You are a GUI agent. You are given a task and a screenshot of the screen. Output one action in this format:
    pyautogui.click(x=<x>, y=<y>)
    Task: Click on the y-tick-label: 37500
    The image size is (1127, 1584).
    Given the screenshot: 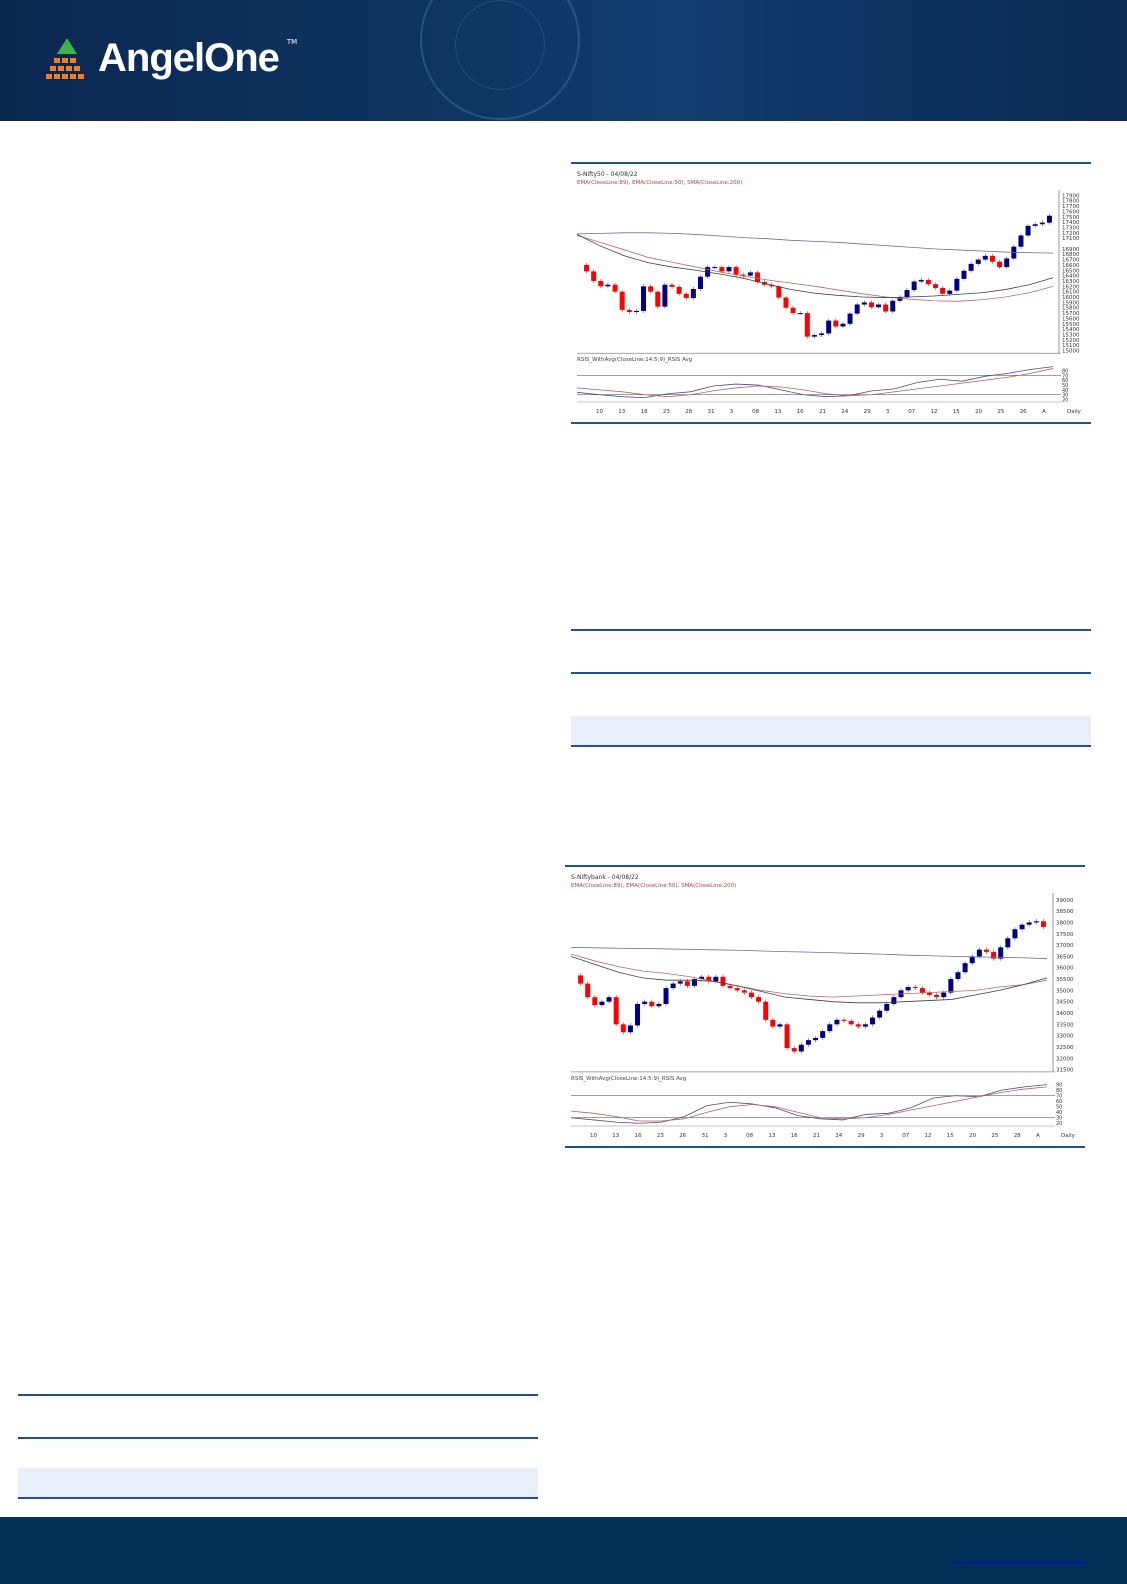 What is the action you would take?
    pyautogui.click(x=1065, y=935)
    